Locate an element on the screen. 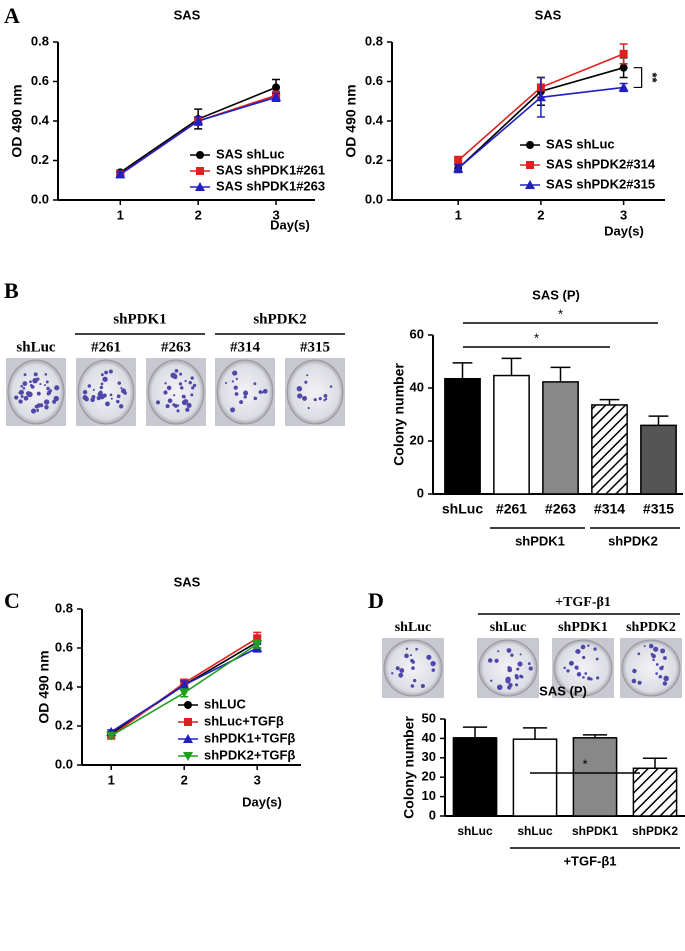 The height and width of the screenshot is (951, 685). x-tick-label: 3 is located at coordinates (275, 214).